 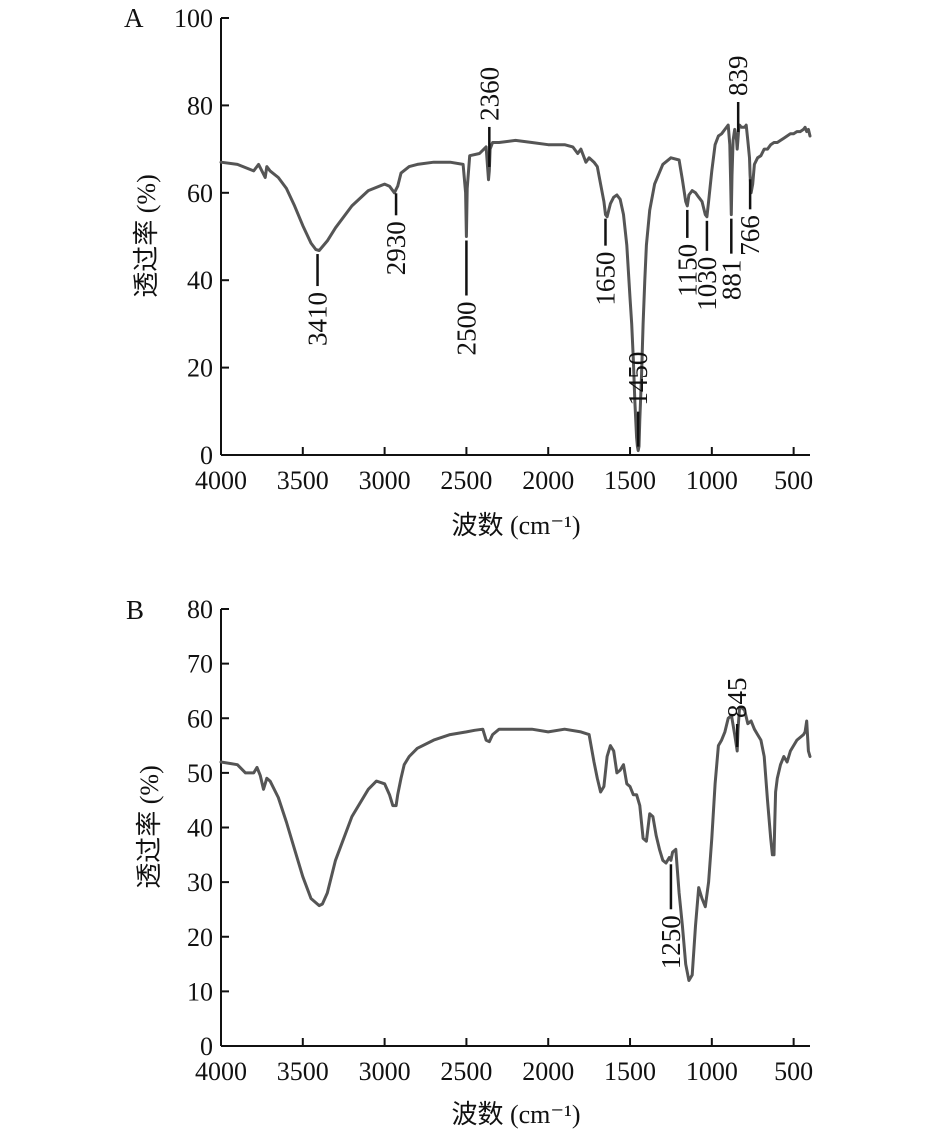 I want to click on annotation-label: 766, so click(x=750, y=235).